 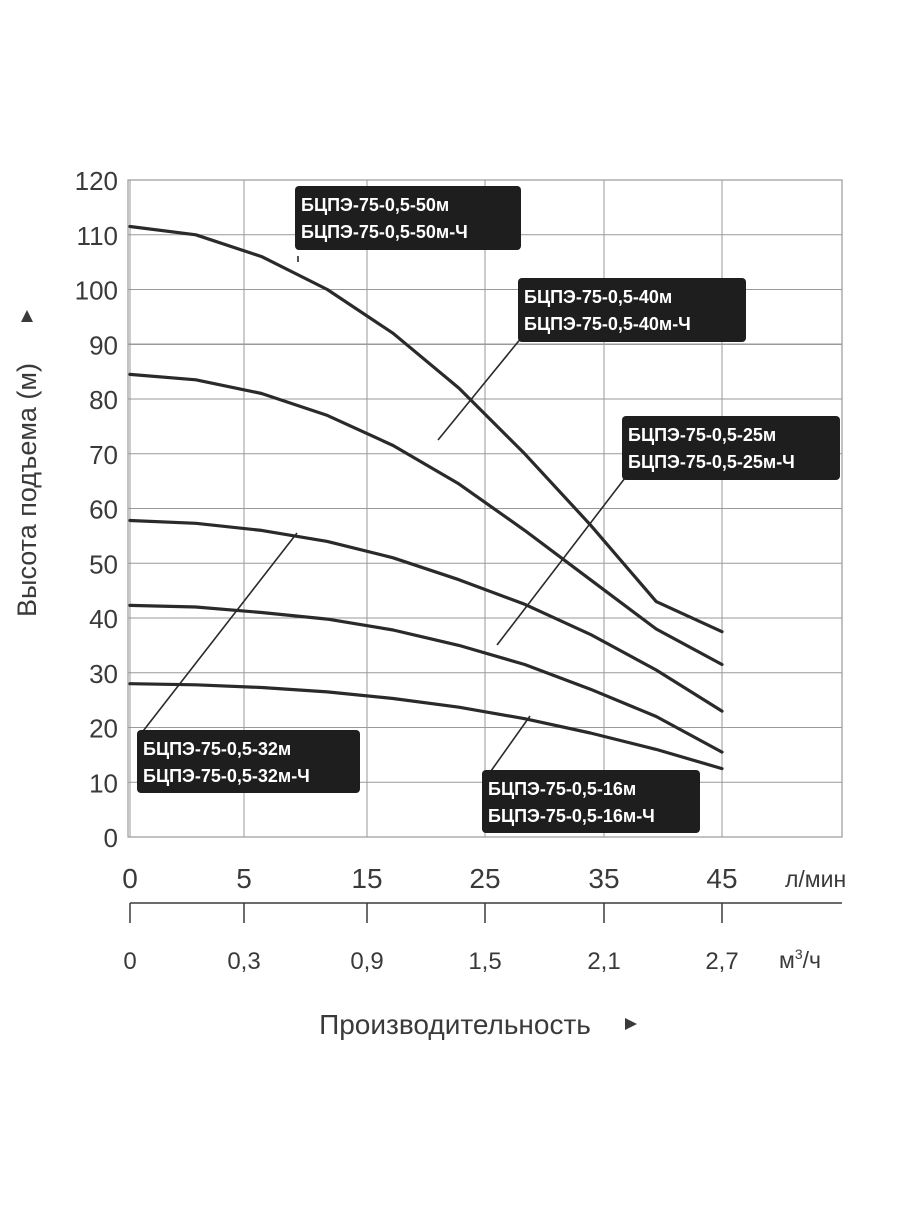 I want to click on y-tick-label: 10, so click(x=103, y=783).